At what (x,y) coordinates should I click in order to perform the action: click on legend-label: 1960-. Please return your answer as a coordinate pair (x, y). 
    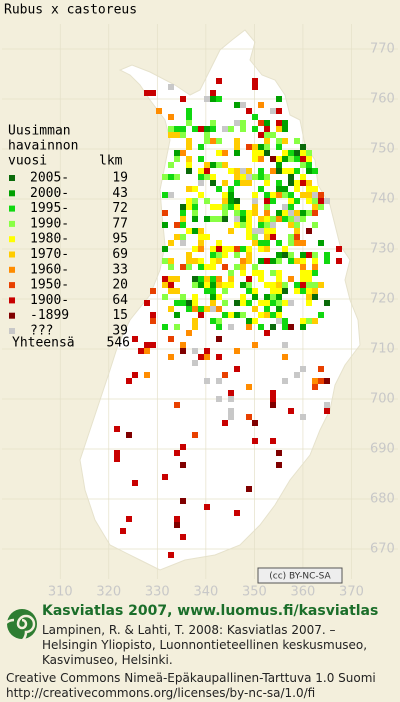
    Looking at the image, I should click on (49, 269).